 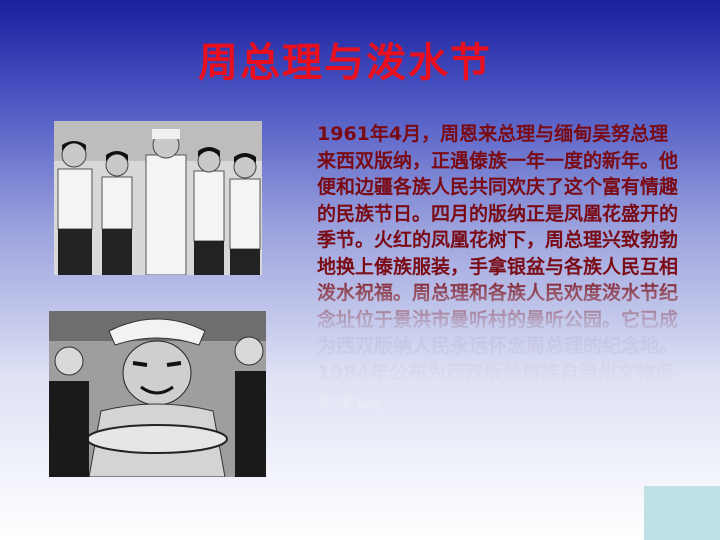 I want to click on group-photo, so click(x=158, y=198).